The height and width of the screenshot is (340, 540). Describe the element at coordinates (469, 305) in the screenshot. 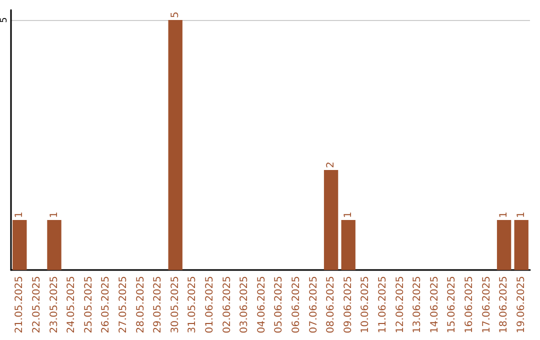

I see `x-tick-label: 16.06.2025` at that location.